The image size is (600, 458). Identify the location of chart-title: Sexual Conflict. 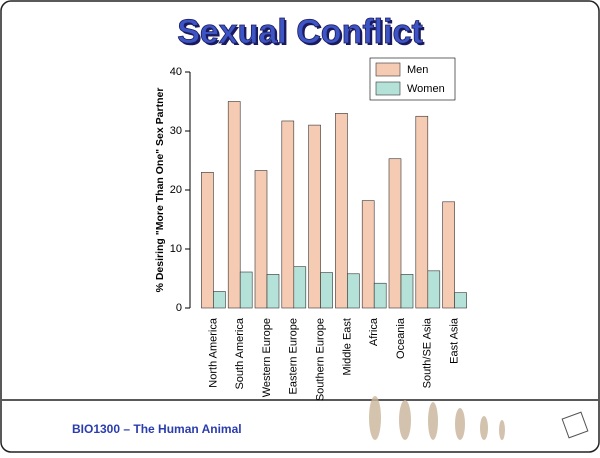
(300, 32).